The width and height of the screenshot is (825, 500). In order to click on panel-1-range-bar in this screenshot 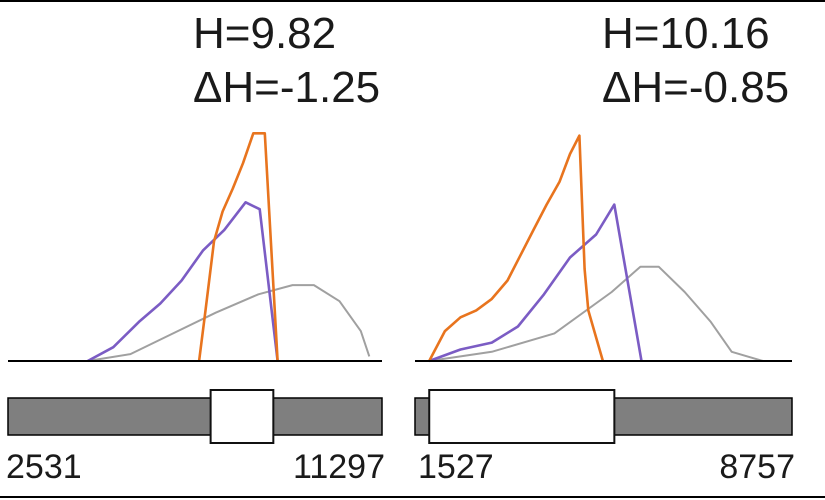, I will do `click(195, 416)`.